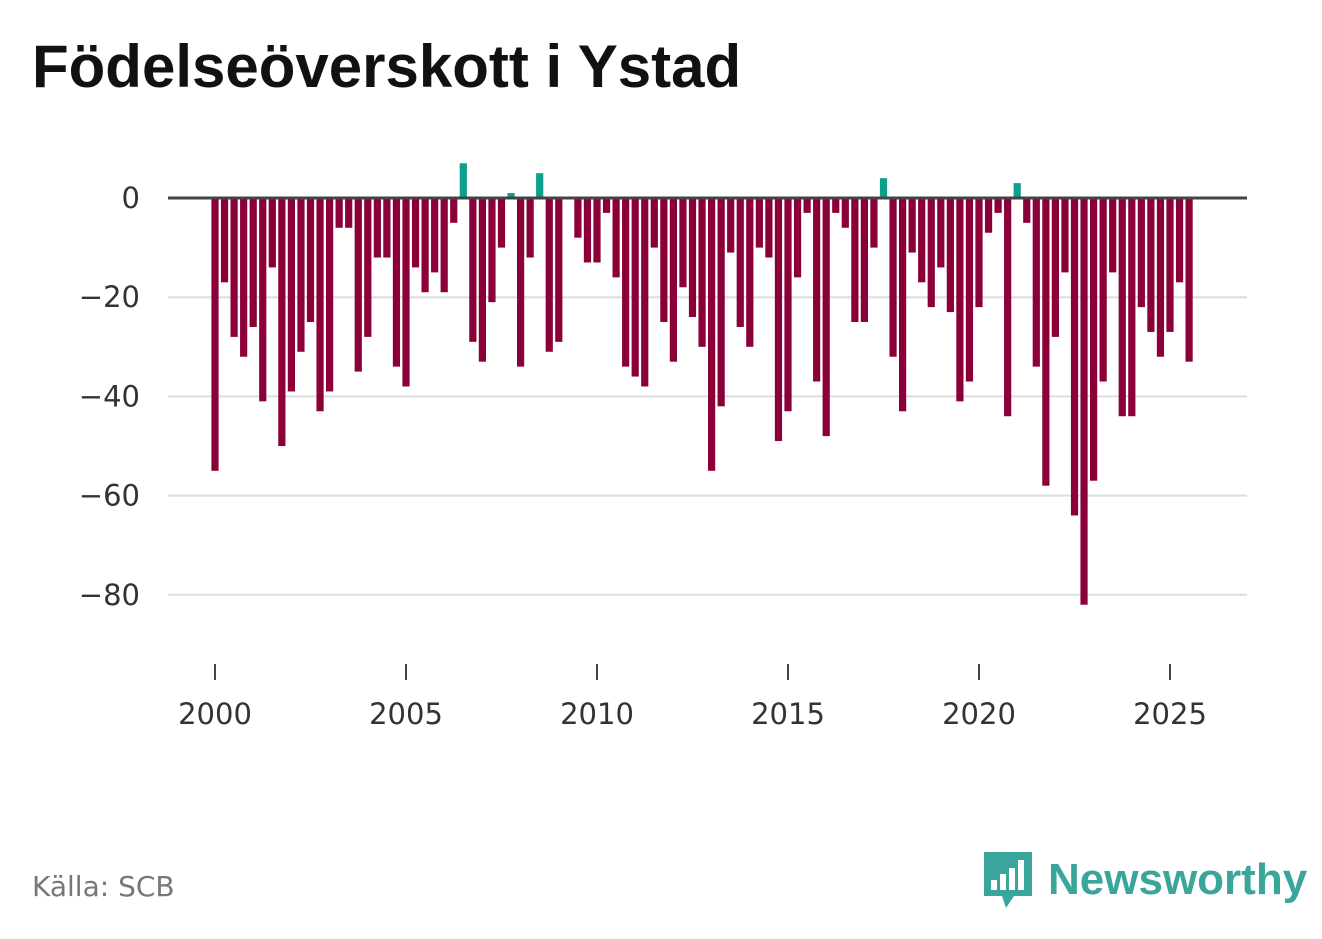 The width and height of the screenshot is (1322, 939). What do you see at coordinates (109, 297) in the screenshot?
I see `y-tick-label: −20` at bounding box center [109, 297].